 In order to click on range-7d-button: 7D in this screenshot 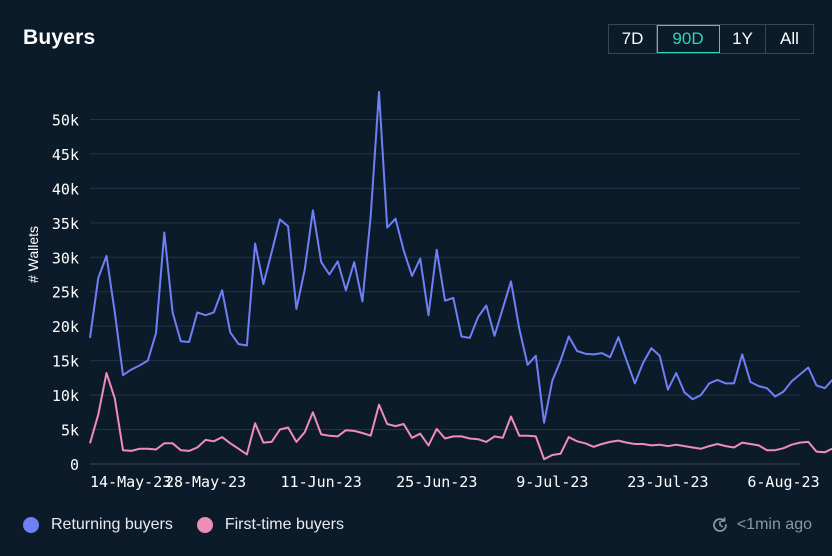, I will do `click(633, 39)`.